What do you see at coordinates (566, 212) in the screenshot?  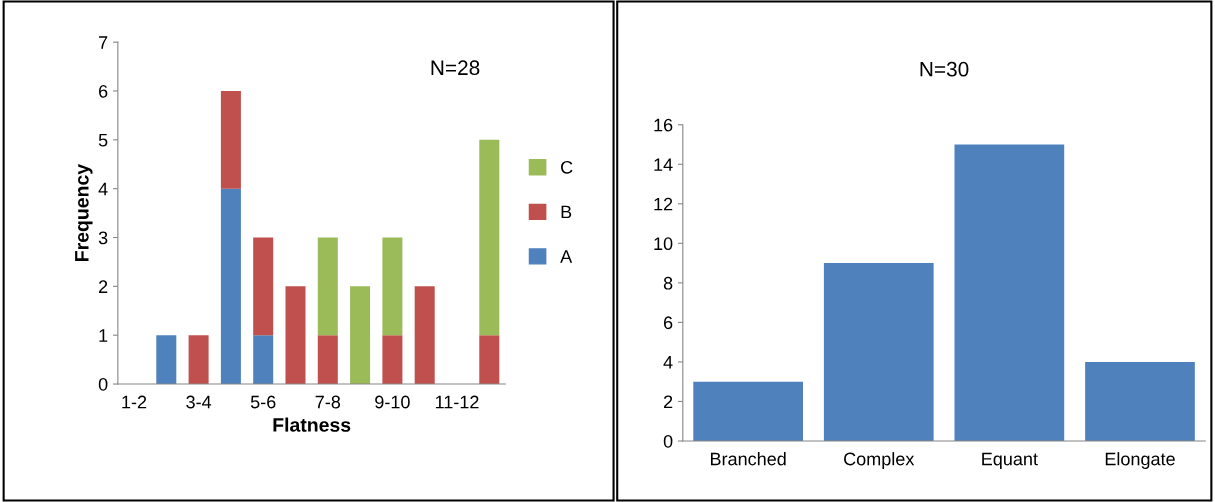 I see `legend-label: B` at bounding box center [566, 212].